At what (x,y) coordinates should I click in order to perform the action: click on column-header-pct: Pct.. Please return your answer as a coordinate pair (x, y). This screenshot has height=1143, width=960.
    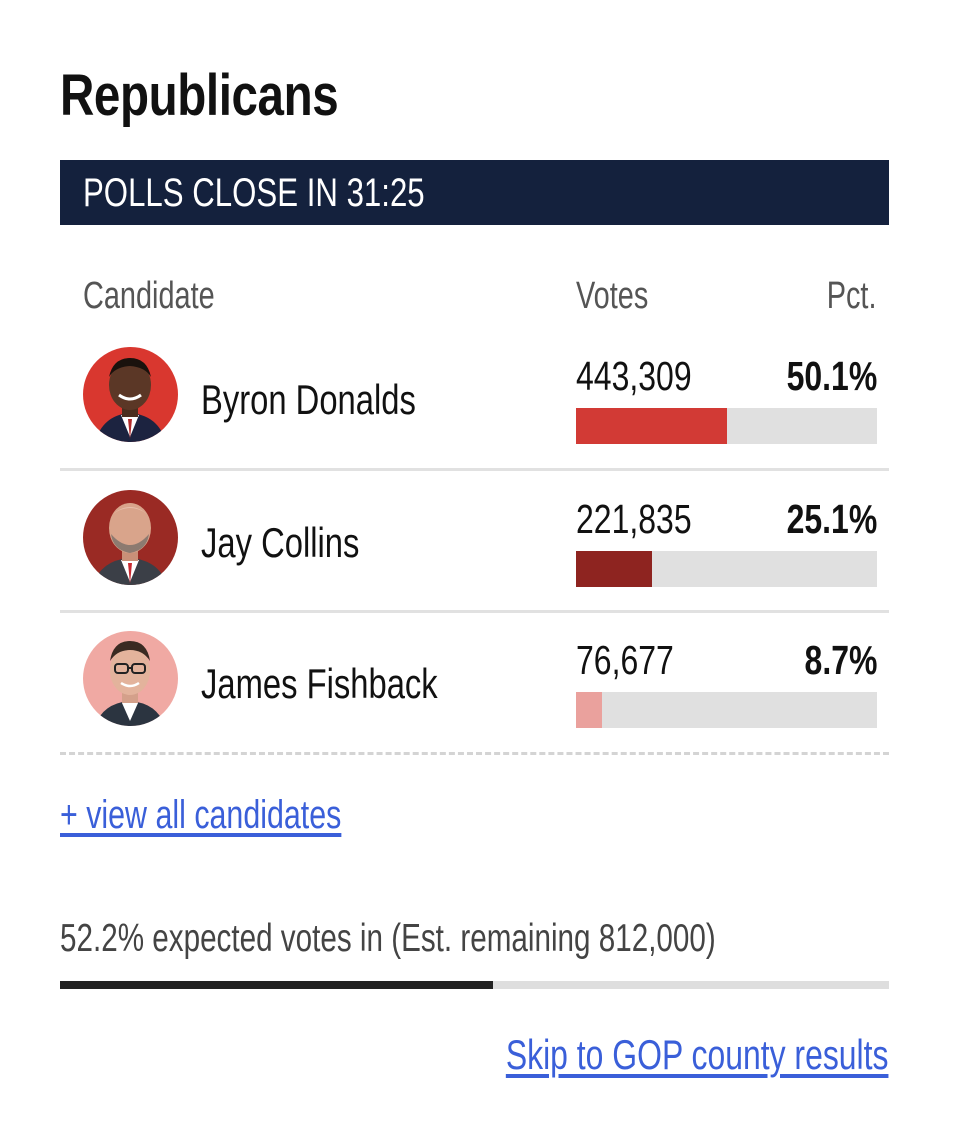
    Looking at the image, I should click on (851, 296).